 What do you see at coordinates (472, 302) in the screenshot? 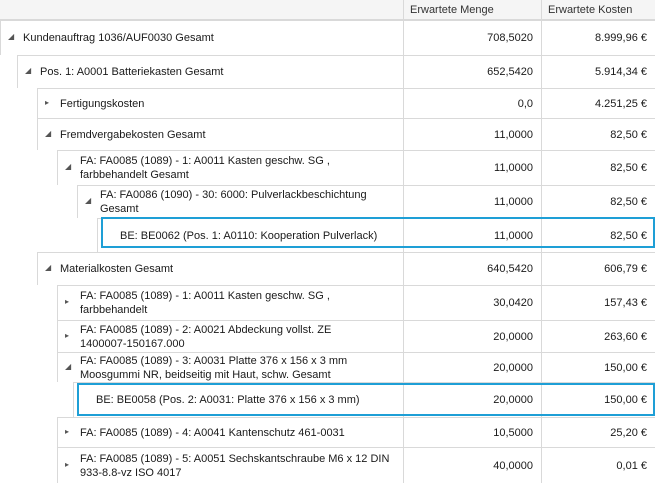
I see `cell-menge: 30,0420` at bounding box center [472, 302].